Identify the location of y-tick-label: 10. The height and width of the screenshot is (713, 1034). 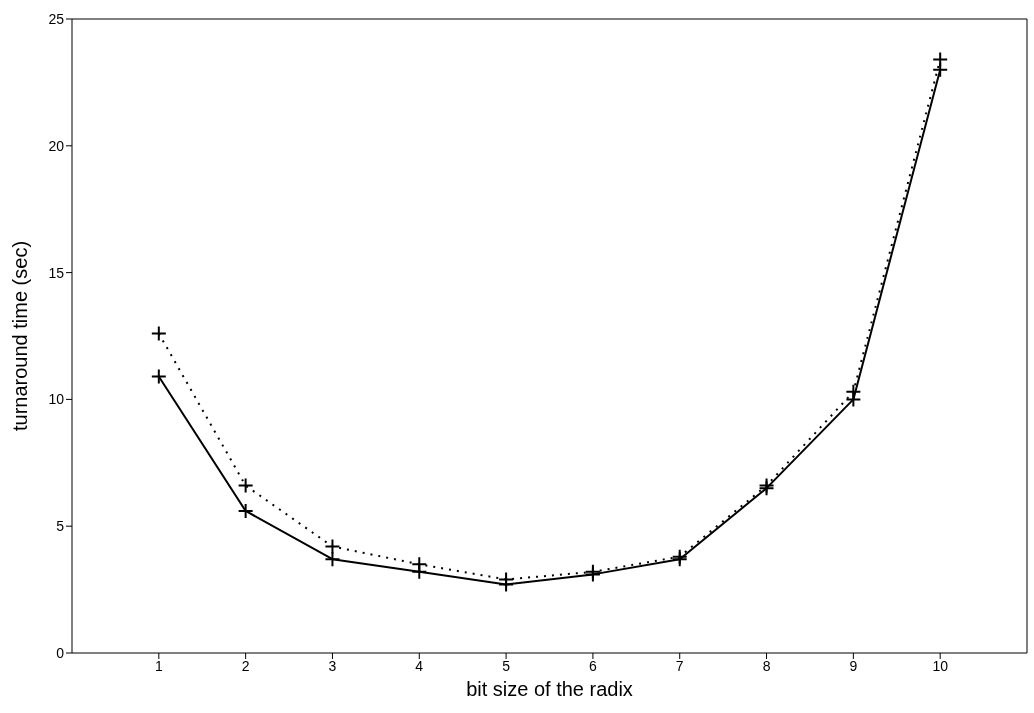
(56, 399).